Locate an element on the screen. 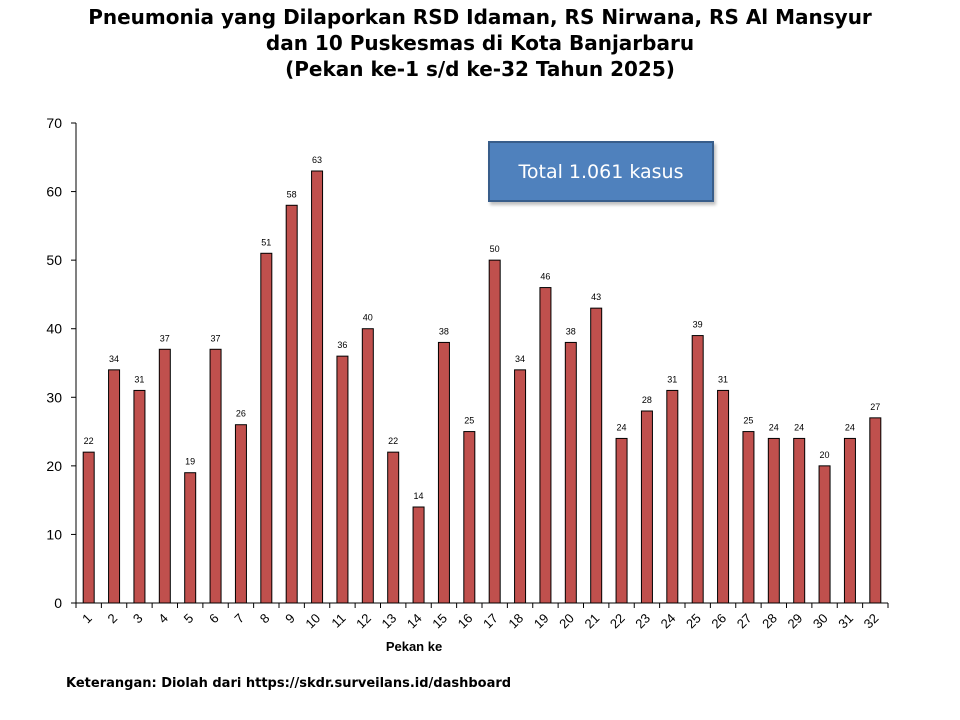 Image resolution: width=960 pixels, height=720 pixels. x-tick-label: 1 is located at coordinates (87, 619).